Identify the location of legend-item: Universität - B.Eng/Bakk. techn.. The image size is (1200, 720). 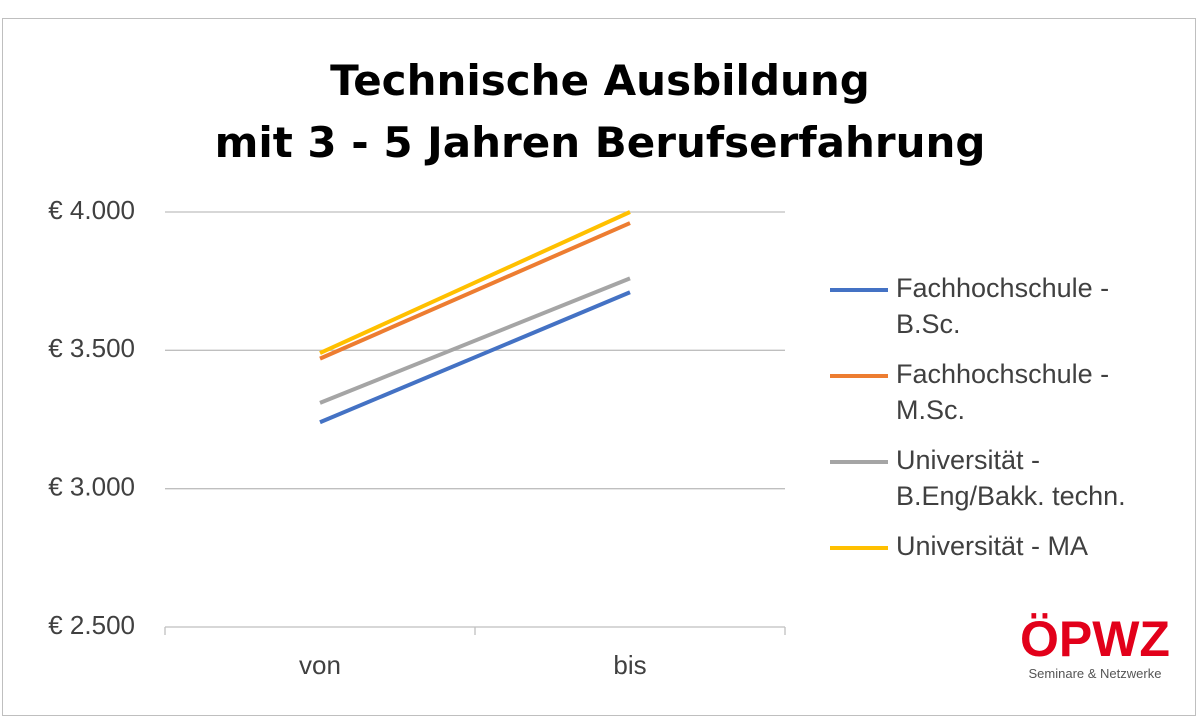
(1010, 478).